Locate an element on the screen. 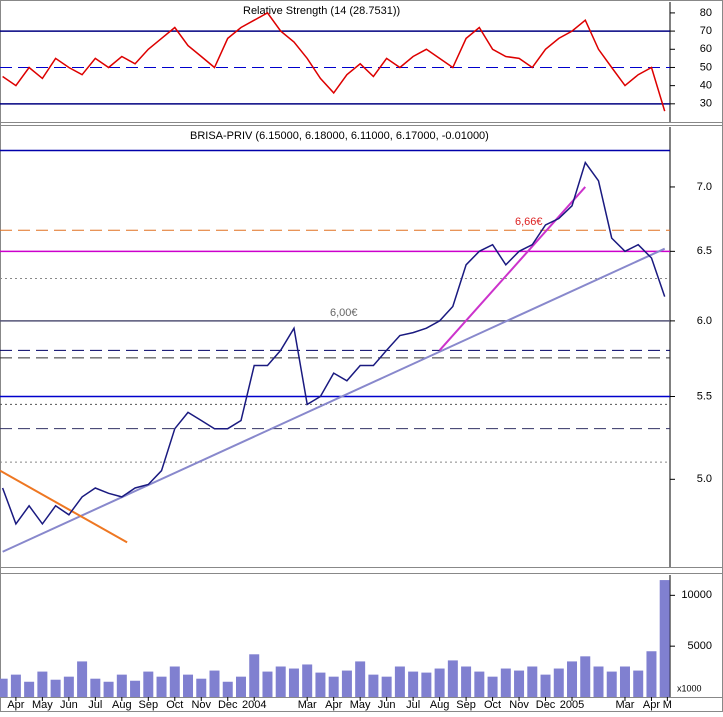 The image size is (723, 717). panel-title: Relative Strength (14 (28.7531)) is located at coordinates (321, 11).